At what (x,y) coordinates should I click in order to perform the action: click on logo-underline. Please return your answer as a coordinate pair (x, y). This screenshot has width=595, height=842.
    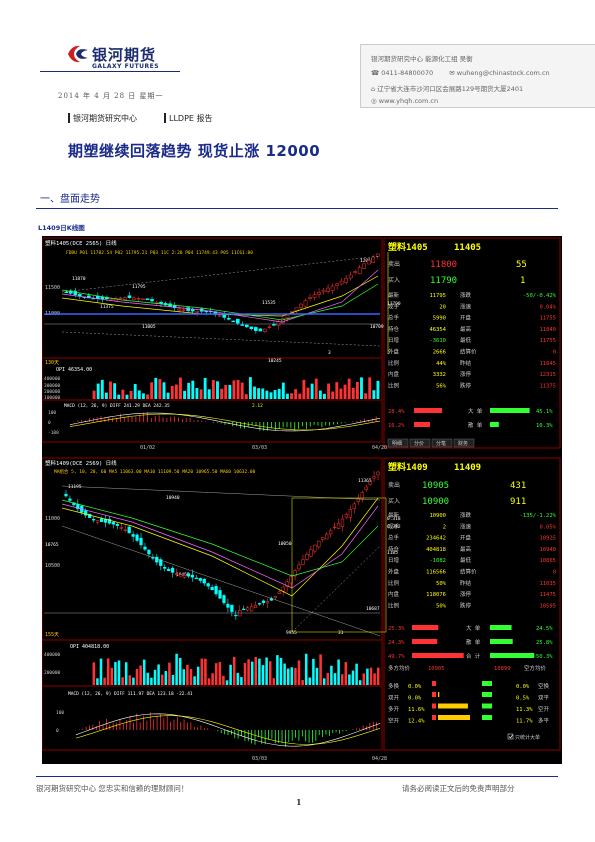
    Looking at the image, I should click on (110, 71).